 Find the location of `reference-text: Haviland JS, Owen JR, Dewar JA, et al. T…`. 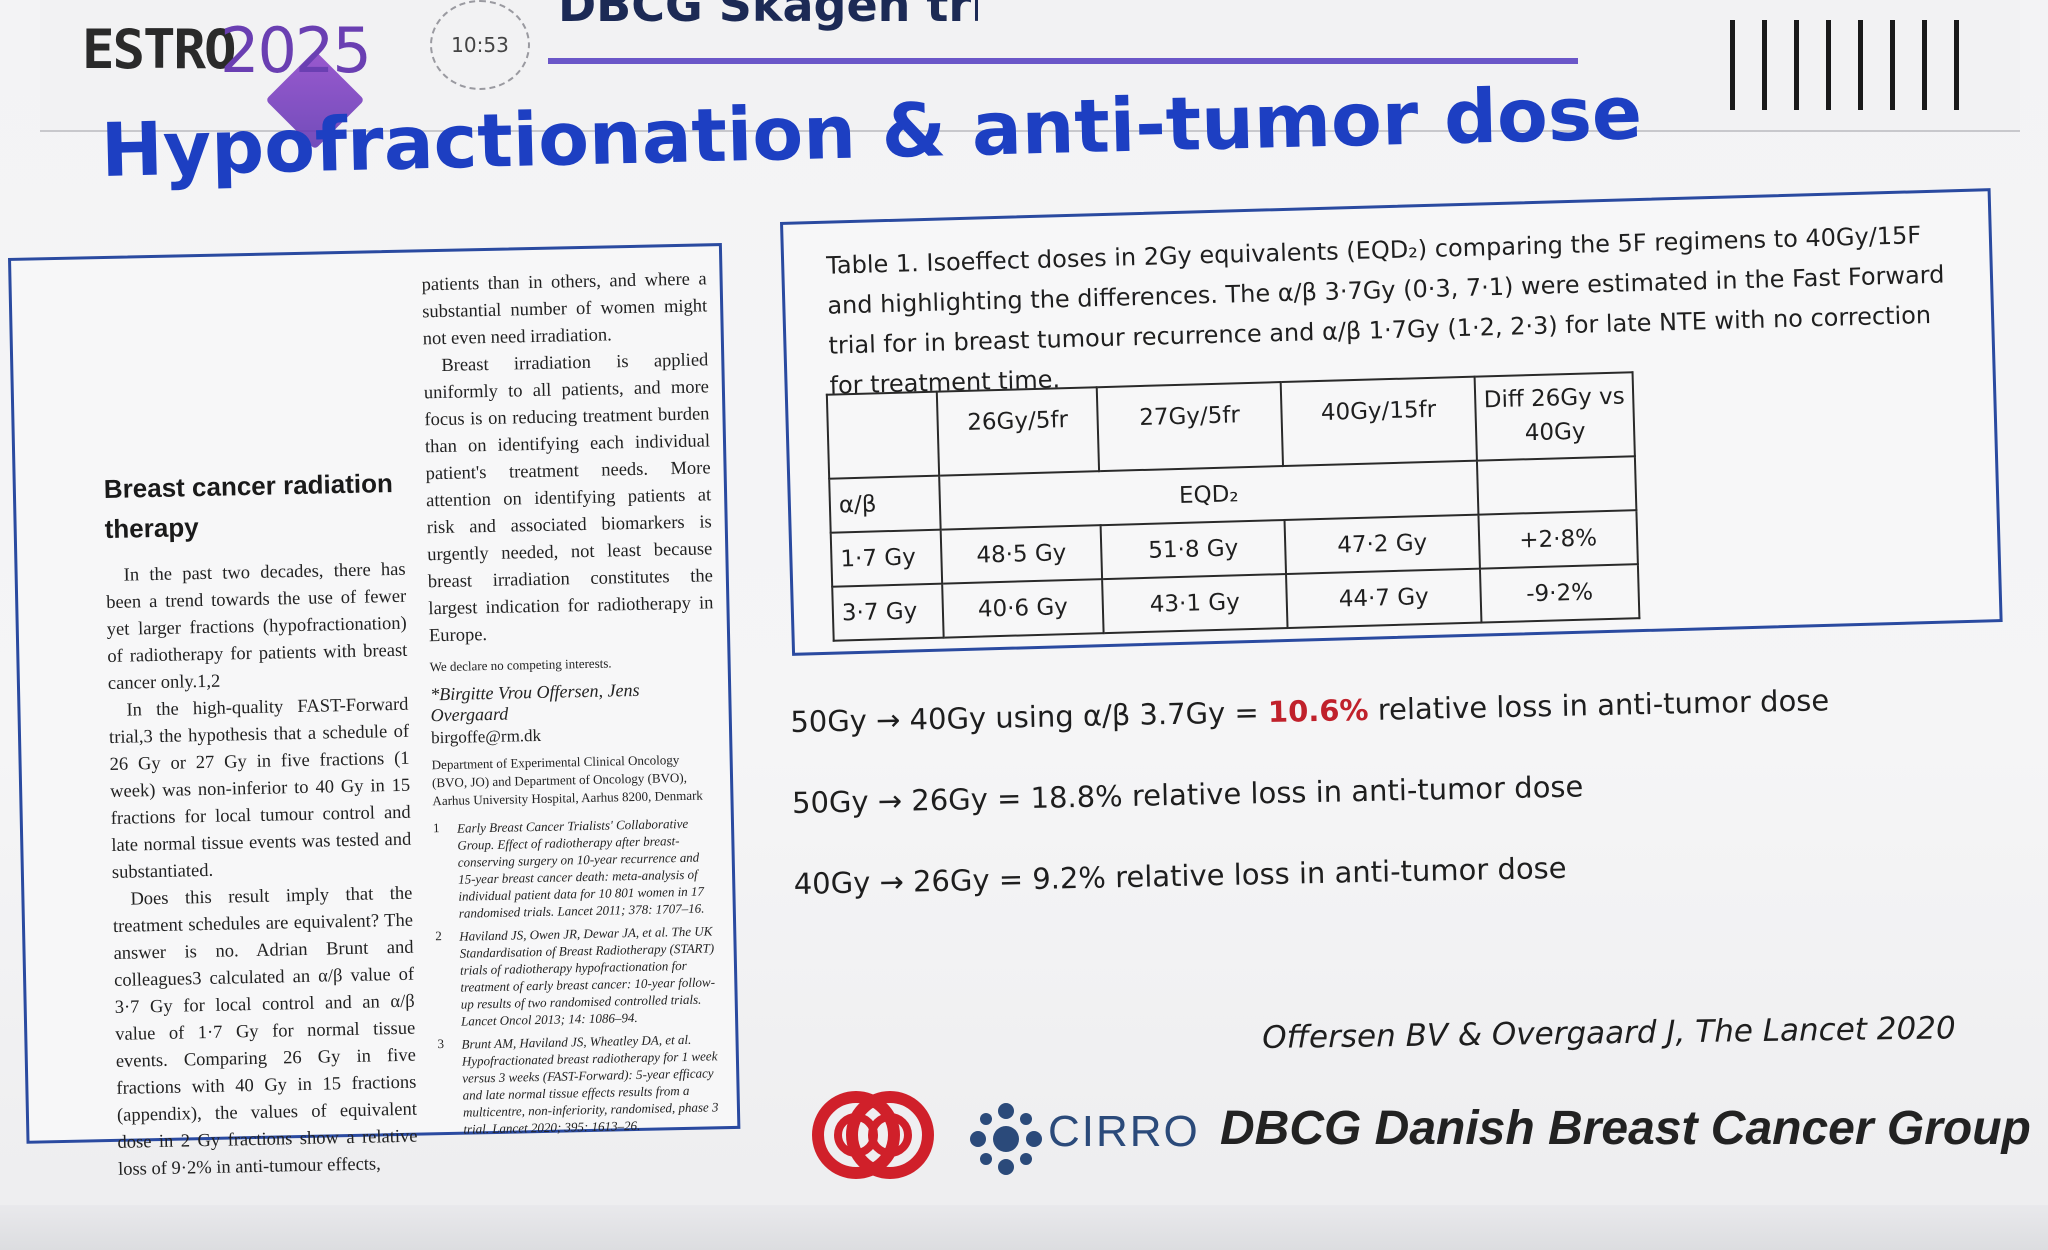

reference-text: Haviland JS, Owen JR, Dewar JA, et al. T… is located at coordinates (587, 976).